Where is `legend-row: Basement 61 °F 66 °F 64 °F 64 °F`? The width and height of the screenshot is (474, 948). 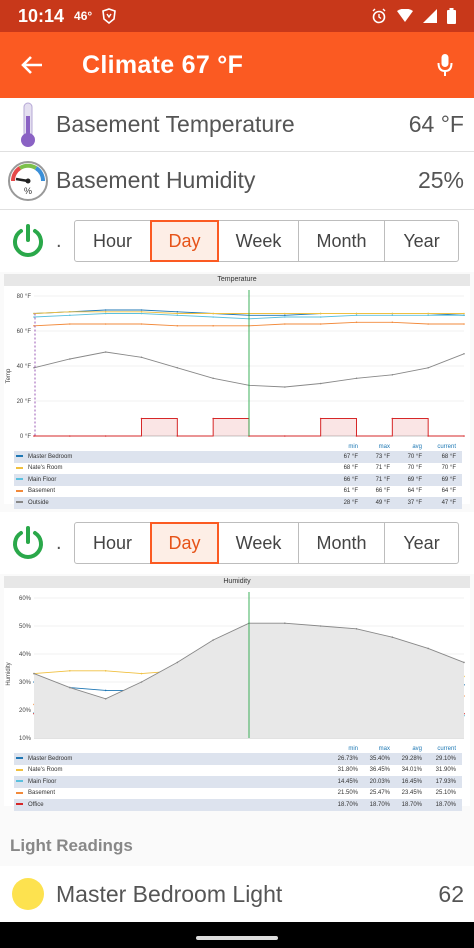
legend-row: Basement 61 °F 66 °F 64 °F 64 °F is located at coordinates (238, 492).